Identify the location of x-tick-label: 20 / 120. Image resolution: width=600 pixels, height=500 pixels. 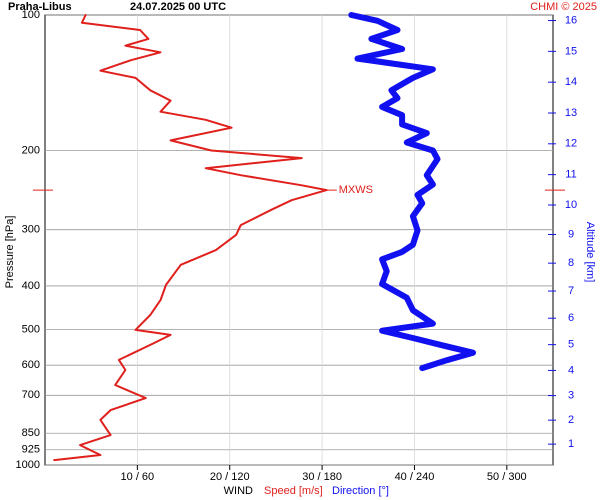
(230, 477).